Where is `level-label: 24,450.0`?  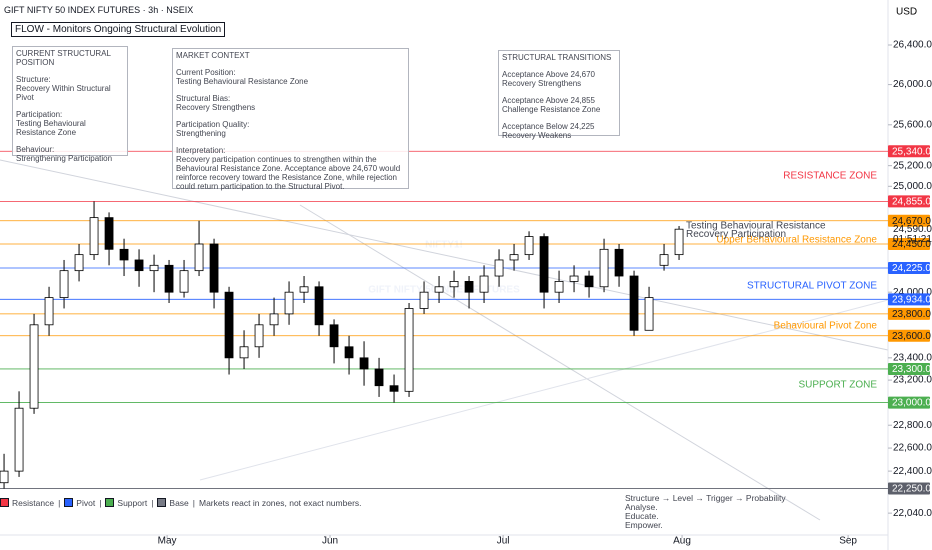
level-label: 24,450.0 is located at coordinates (911, 244).